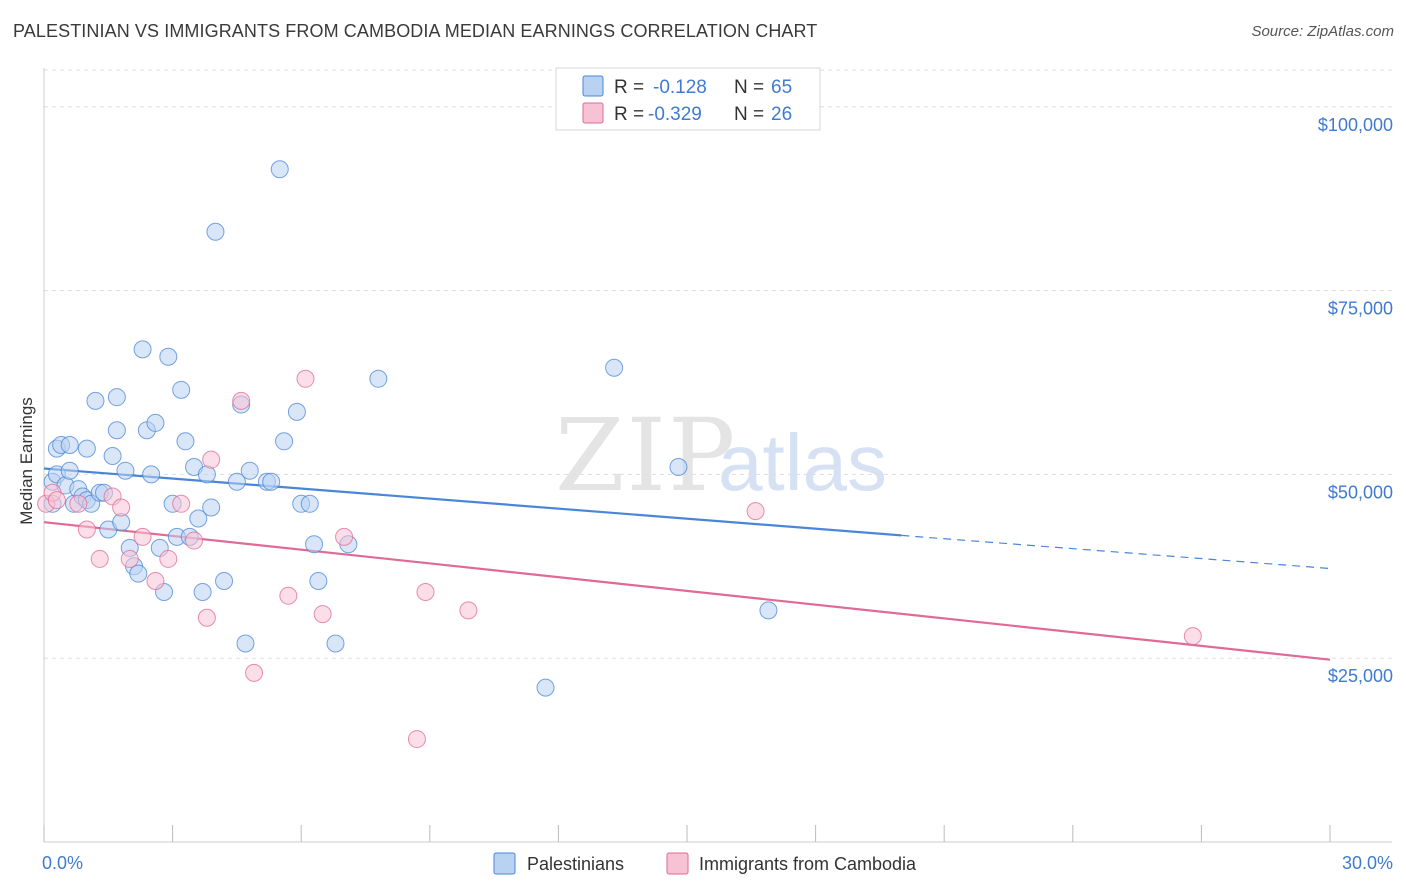 This screenshot has width=1406, height=892. What do you see at coordinates (1355, 125) in the screenshot?
I see `y-tick-label: $100,000` at bounding box center [1355, 125].